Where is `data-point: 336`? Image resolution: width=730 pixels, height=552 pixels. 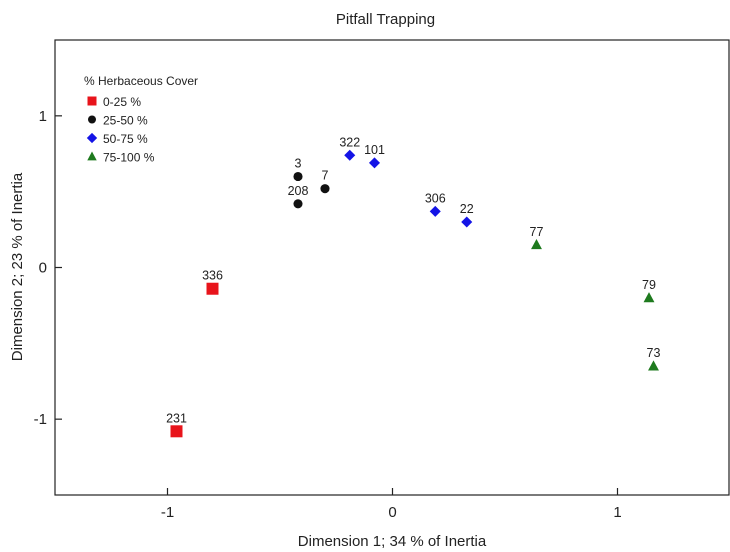
data-point: 336 is located at coordinates (212, 282).